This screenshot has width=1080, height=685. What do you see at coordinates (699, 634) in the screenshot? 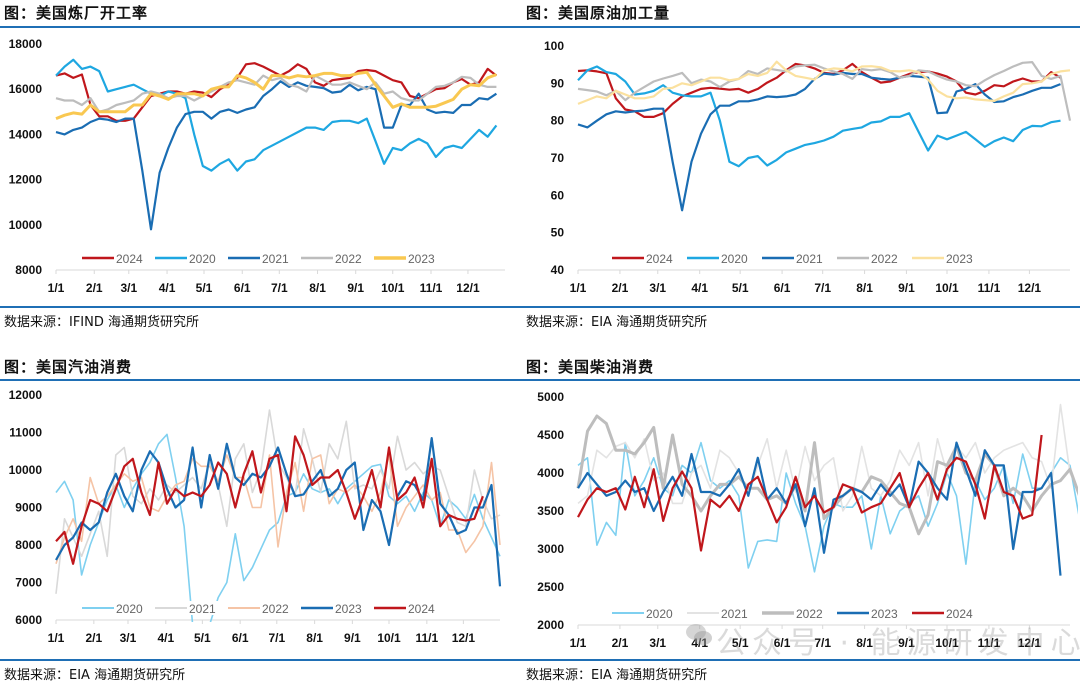
I see `wechat-icon` at bounding box center [699, 634].